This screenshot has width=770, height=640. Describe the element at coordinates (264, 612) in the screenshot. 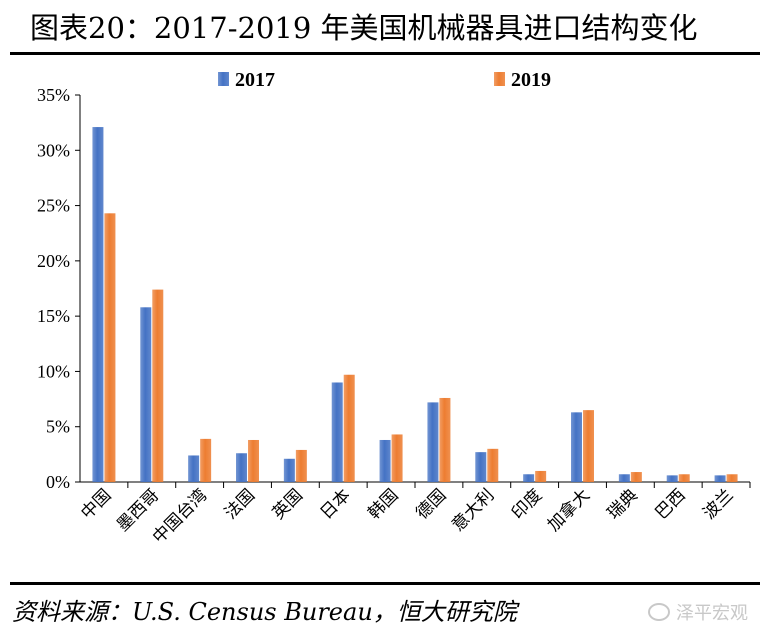

I see `source-note: 资料来源：U.S. Census Bureau，恒大研究院` at that location.